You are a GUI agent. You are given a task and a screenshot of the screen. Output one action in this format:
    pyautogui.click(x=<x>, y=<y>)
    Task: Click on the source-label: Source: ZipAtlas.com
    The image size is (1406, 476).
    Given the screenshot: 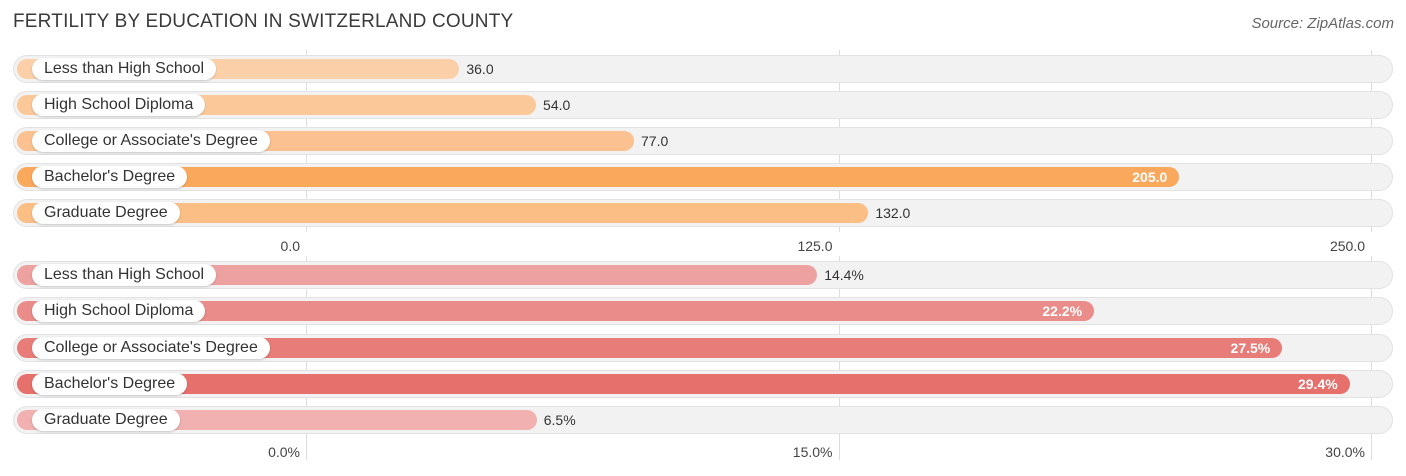 What is the action you would take?
    pyautogui.click(x=1322, y=23)
    